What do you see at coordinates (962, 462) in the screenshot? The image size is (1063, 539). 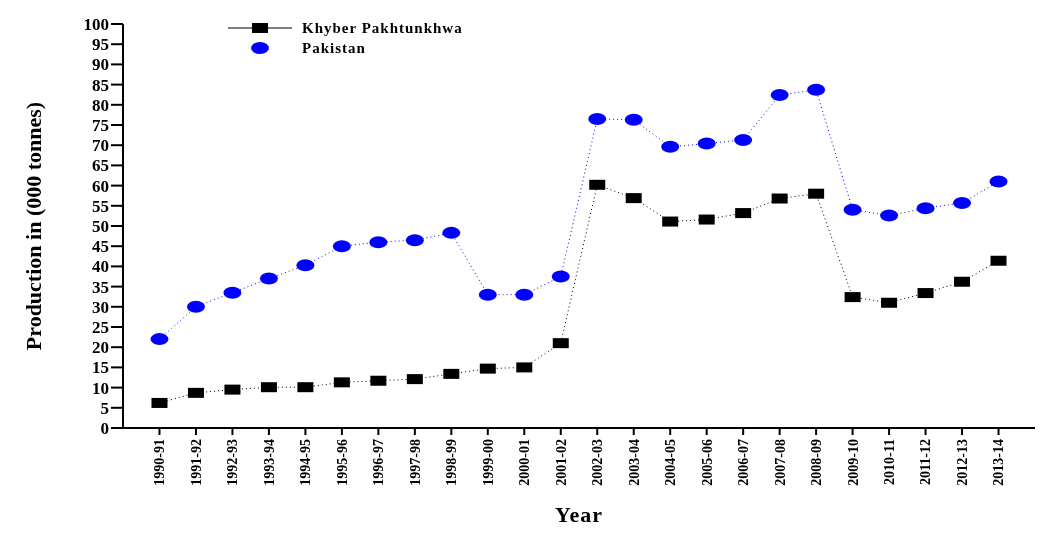 I see `x-tick-label: 2012-13` at bounding box center [962, 462].